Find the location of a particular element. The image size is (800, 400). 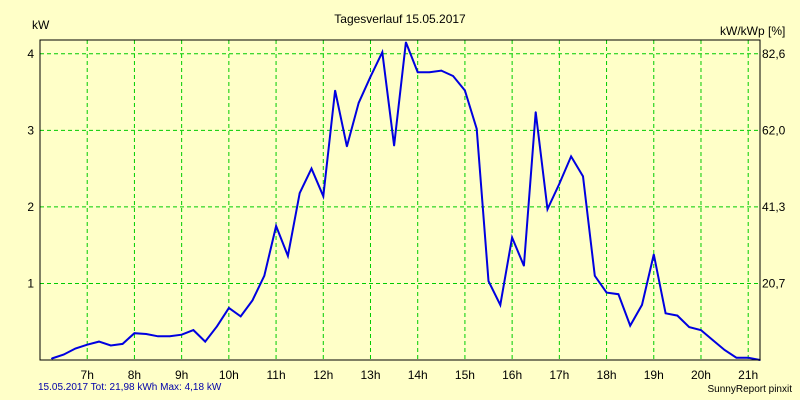

x-tick-label: 21h is located at coordinates (748, 375).